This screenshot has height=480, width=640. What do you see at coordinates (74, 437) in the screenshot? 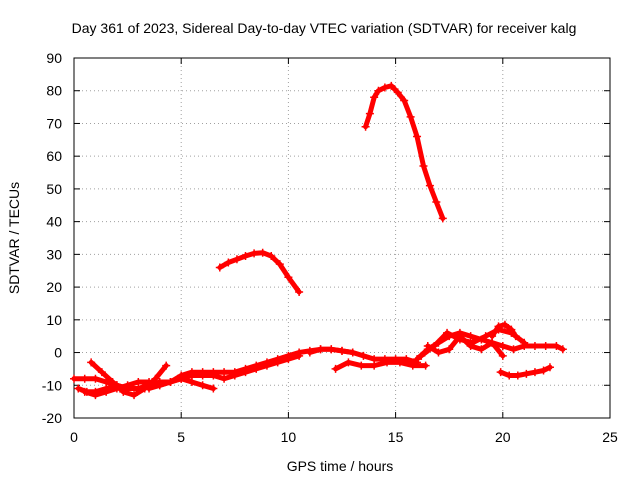
I see `x-tick-label: 0` at bounding box center [74, 437].